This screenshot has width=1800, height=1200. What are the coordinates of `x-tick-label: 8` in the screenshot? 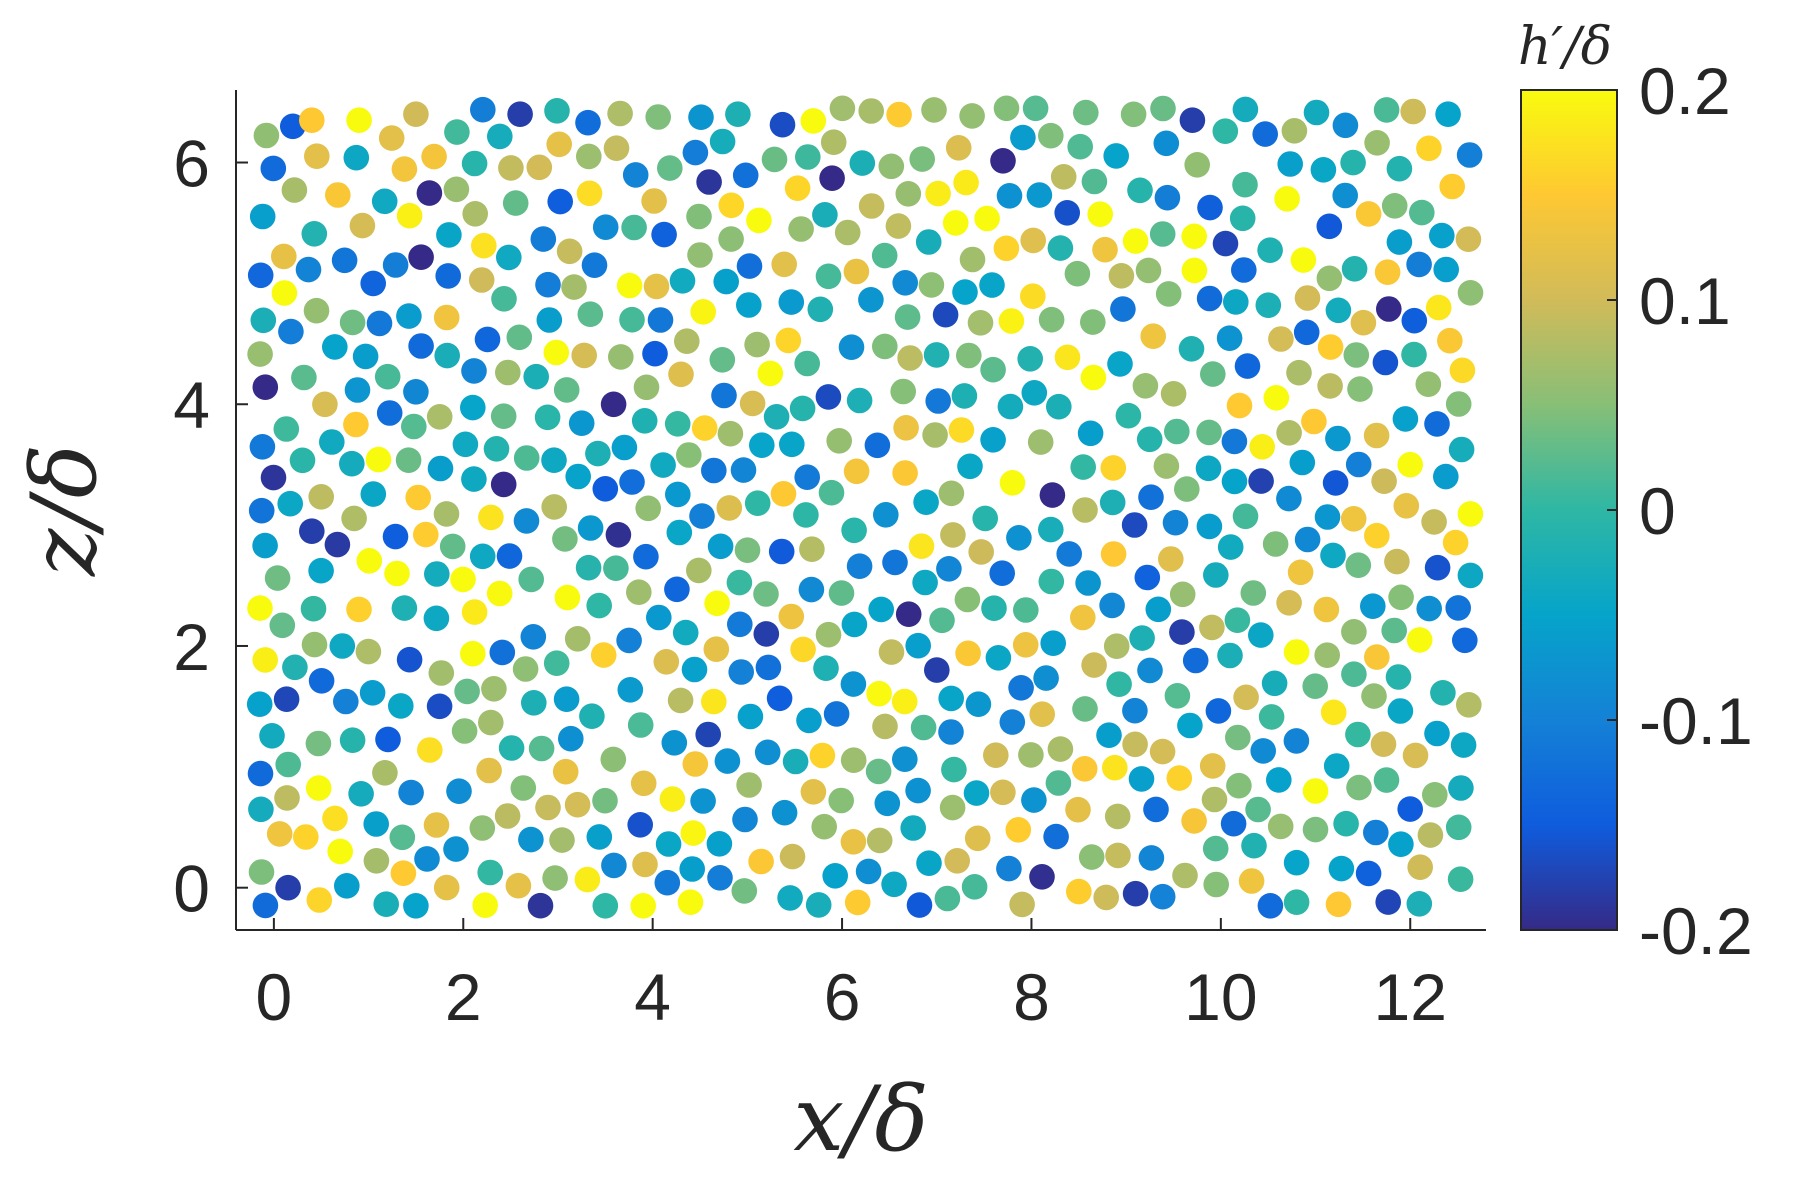 It's located at (1031, 997).